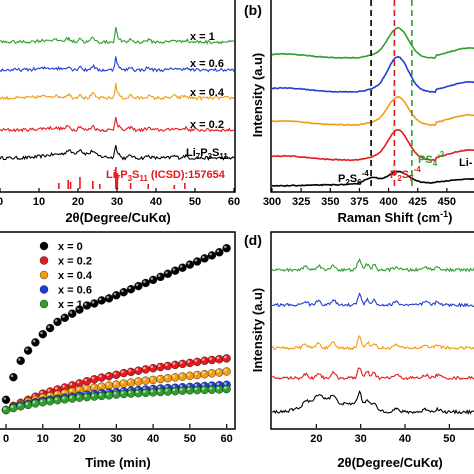  Describe the element at coordinates (79, 439) in the screenshot. I see `x-tick-label: 20` at that location.